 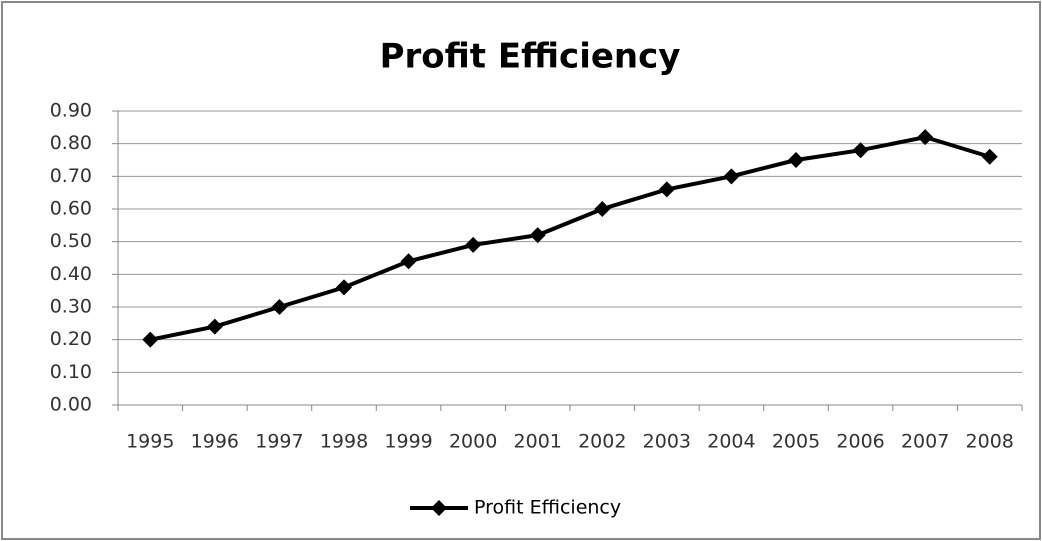 I want to click on x-tick-label: 2003, so click(x=667, y=442).